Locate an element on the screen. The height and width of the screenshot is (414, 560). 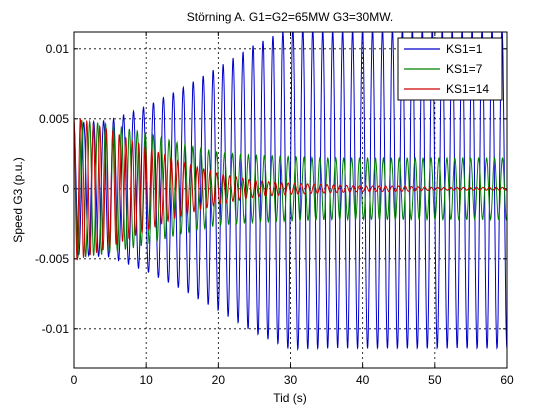
legend-label-3: KS1=14 is located at coordinates (467, 89).